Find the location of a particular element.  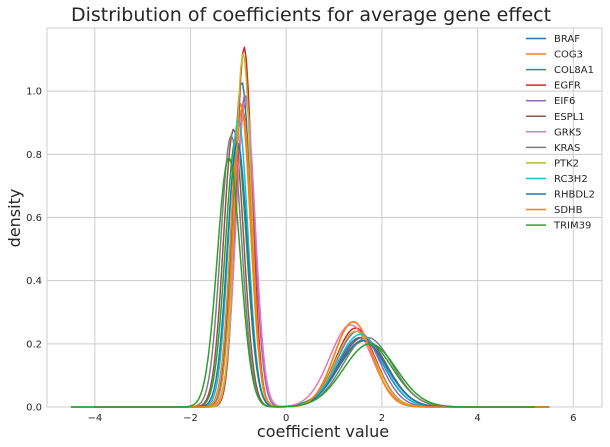

legend-label: RHBDL2 is located at coordinates (574, 195).